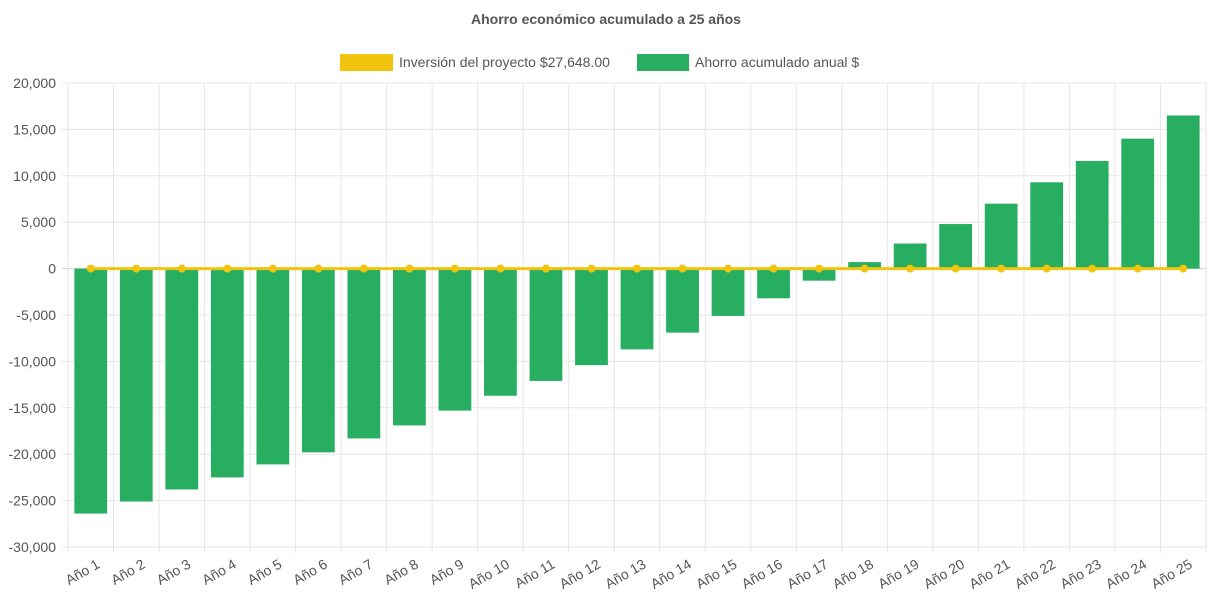 This screenshot has width=1213, height=606. I want to click on x-tick-label: Año 18, so click(853, 574).